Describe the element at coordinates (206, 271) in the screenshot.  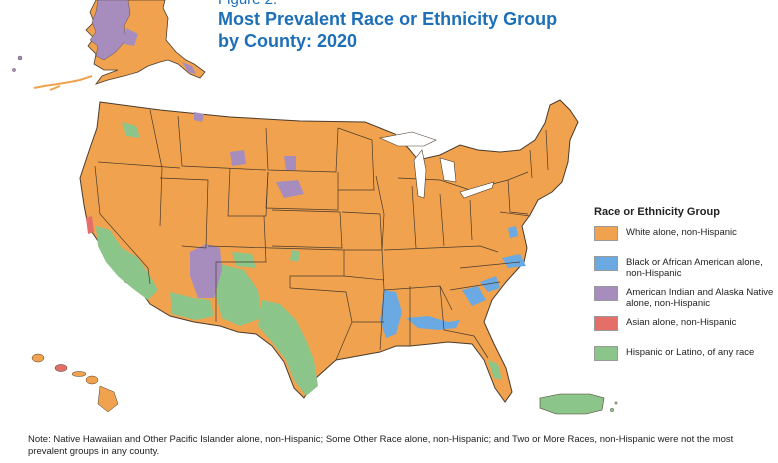
I see `aian-four-corners` at that location.